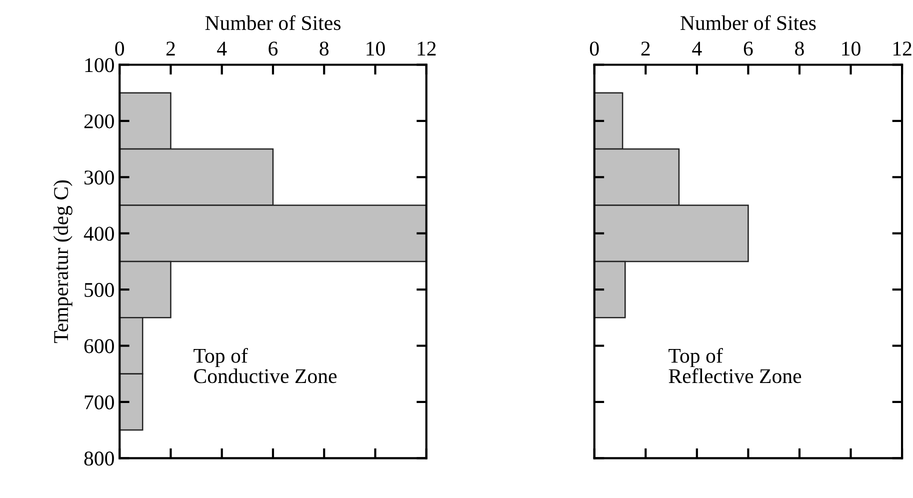  What do you see at coordinates (99, 346) in the screenshot?
I see `y-tick-label: 600` at bounding box center [99, 346].